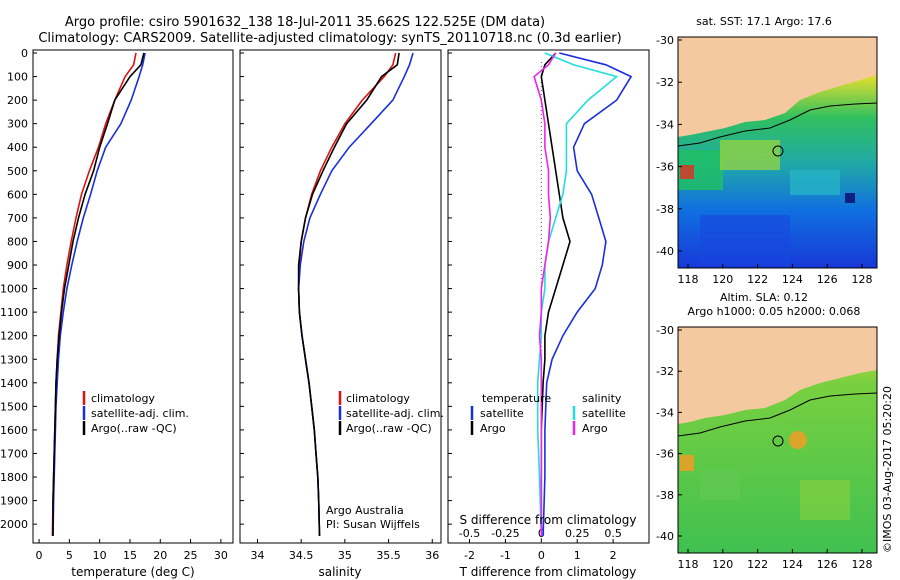  What do you see at coordinates (604, 413) in the screenshot?
I see `legend-s-satellite-label: satellite` at bounding box center [604, 413].